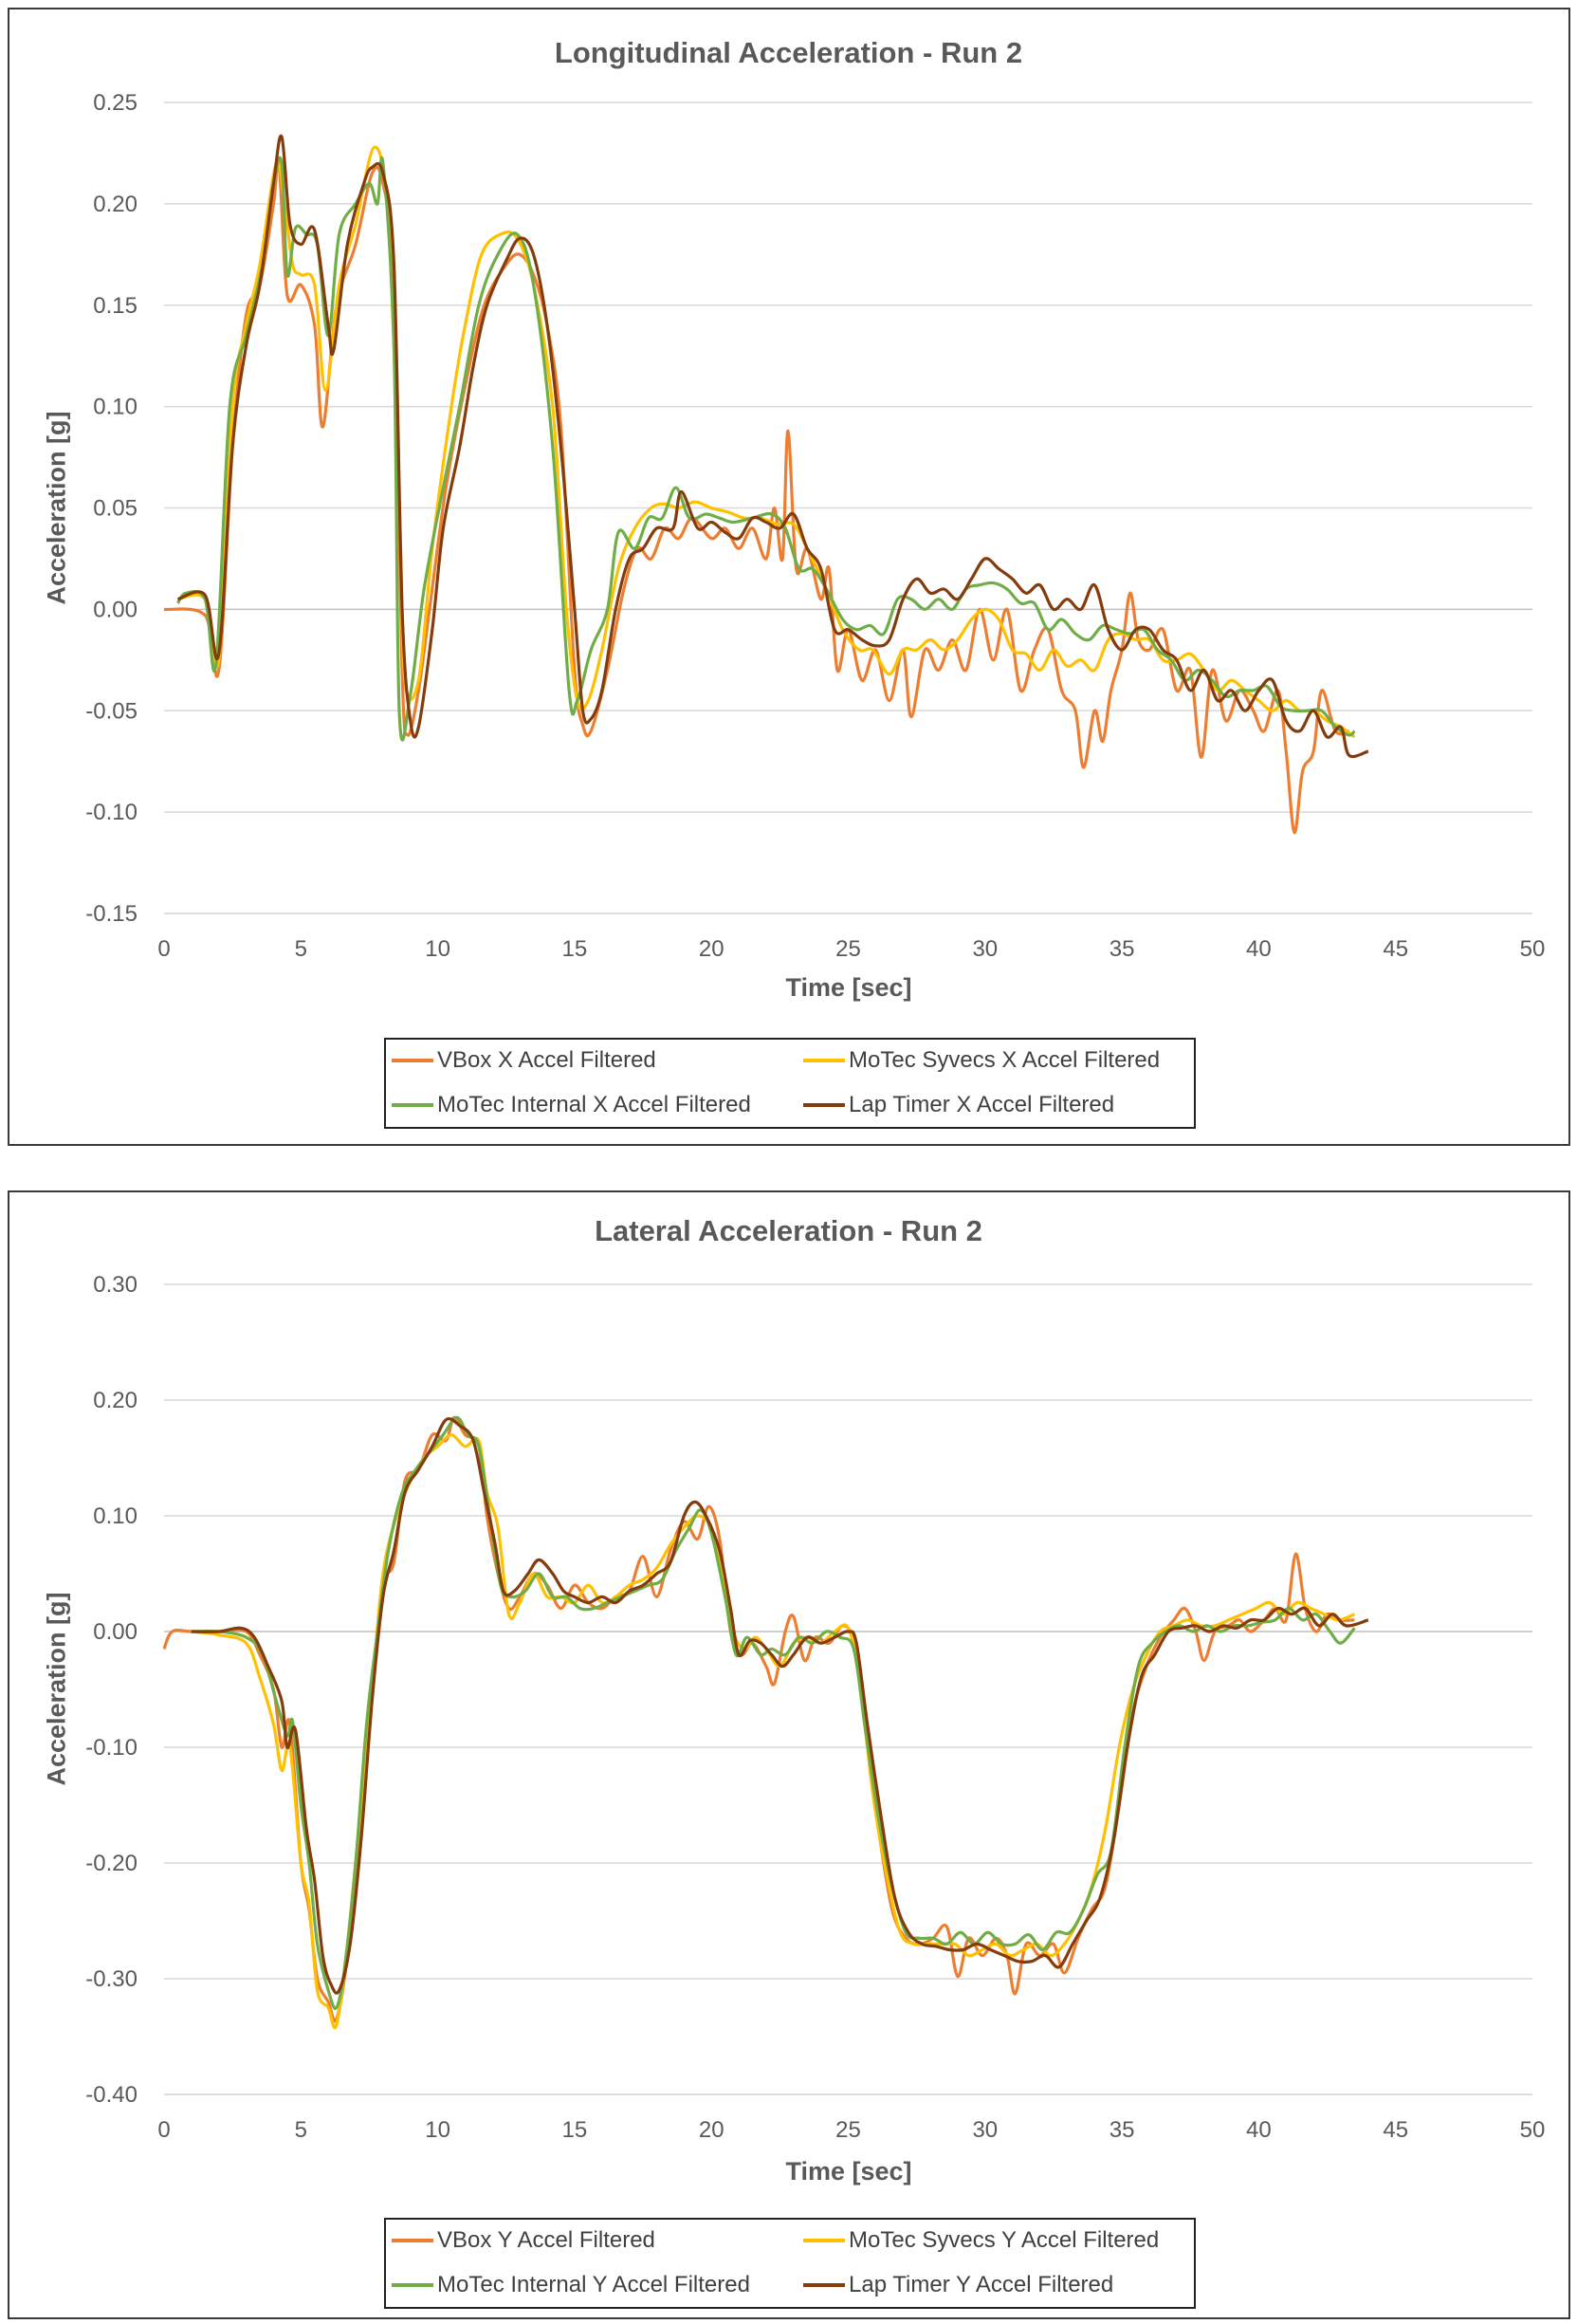 This screenshot has width=1577, height=2324. Describe the element at coordinates (115, 1285) in the screenshot. I see `y-tick-label: 0.30` at that location.